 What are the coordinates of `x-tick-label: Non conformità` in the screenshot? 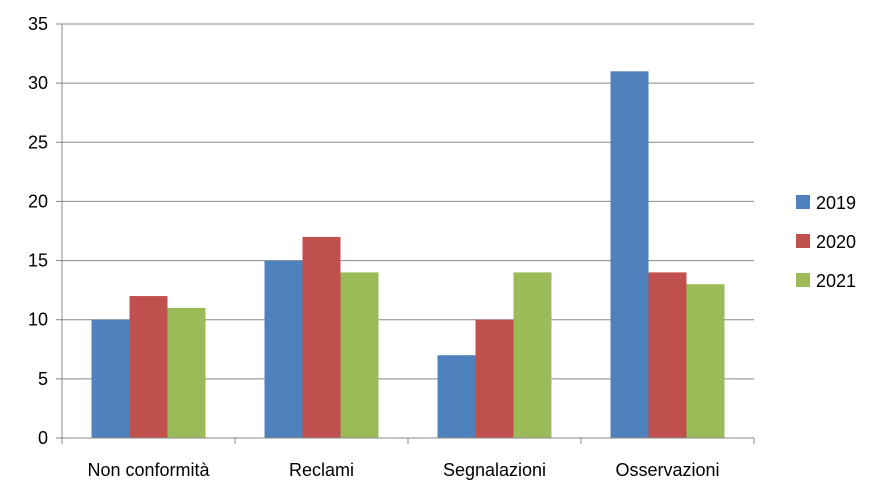 It's located at (148, 470).